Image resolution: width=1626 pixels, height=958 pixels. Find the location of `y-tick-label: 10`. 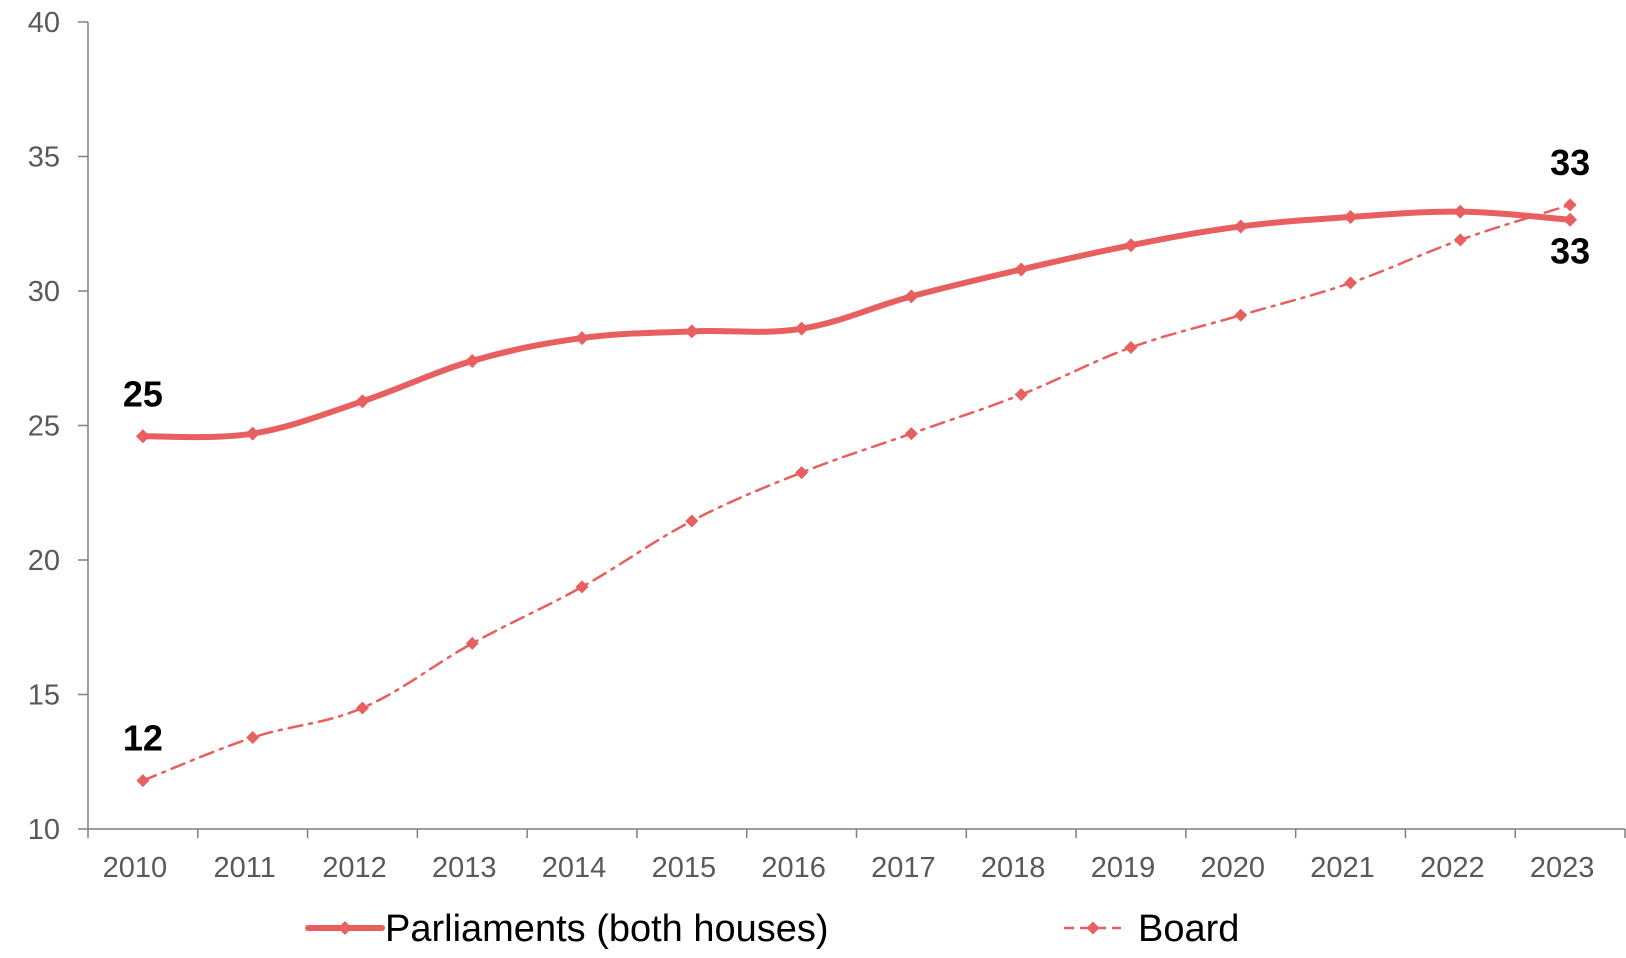

y-tick-label: 10 is located at coordinates (44, 830).